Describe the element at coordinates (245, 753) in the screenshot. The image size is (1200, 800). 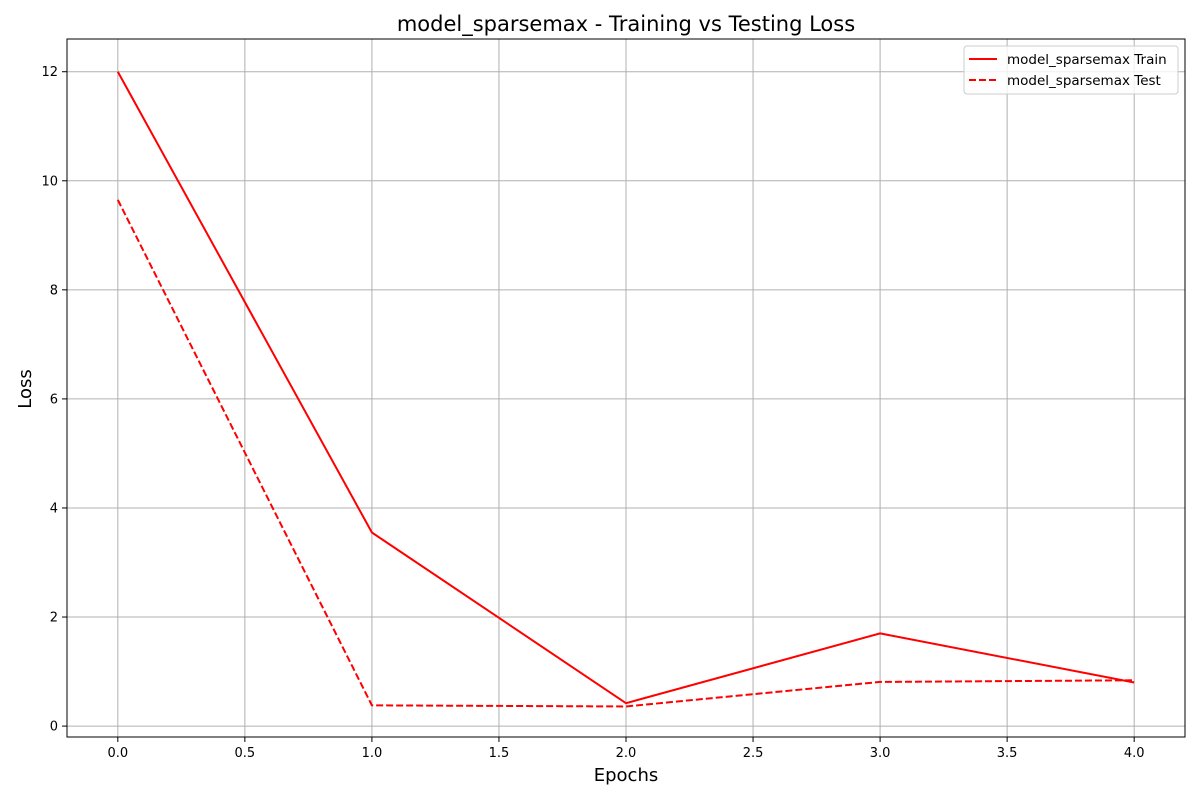
I see `x-tick-label: 0.5` at that location.